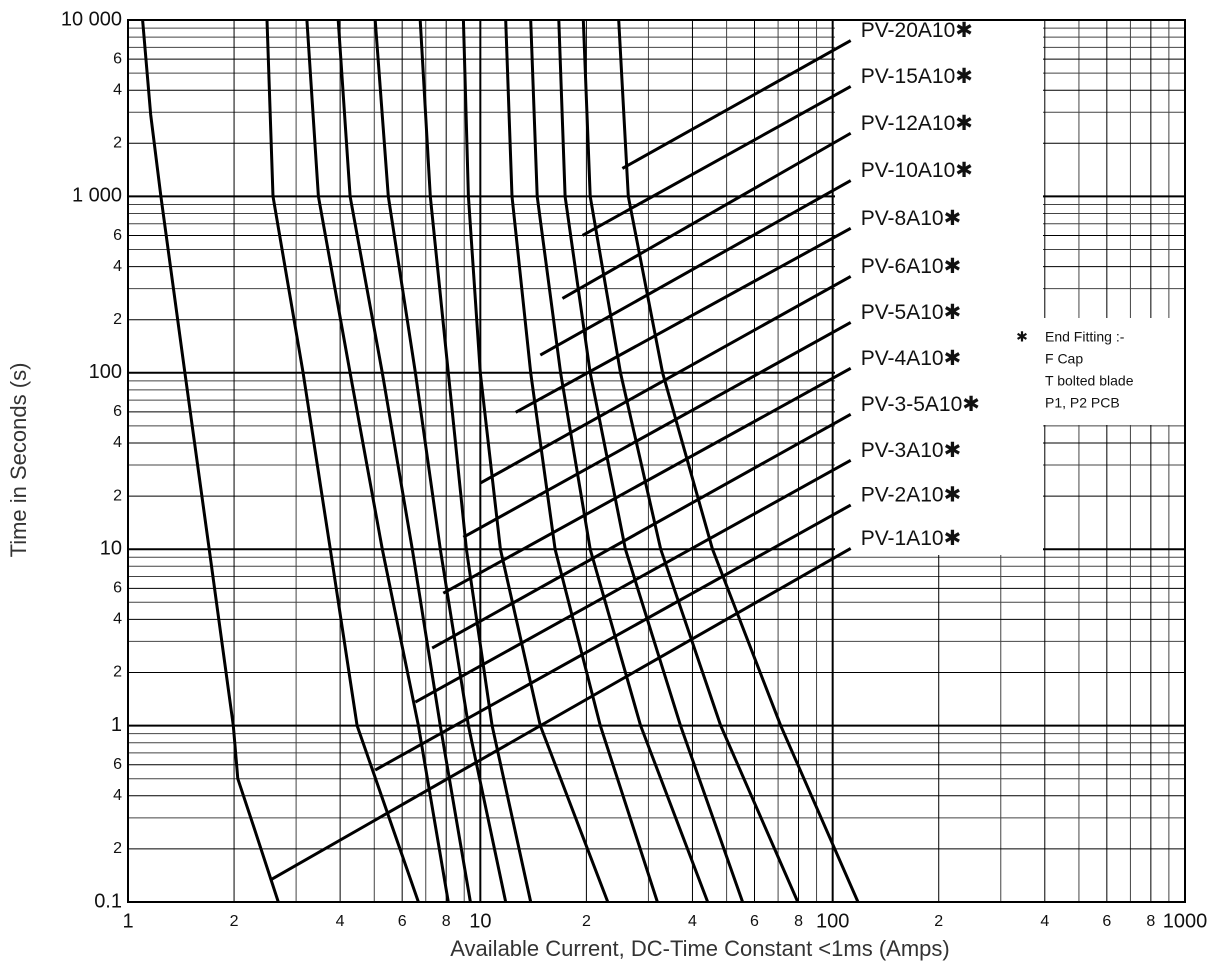  What do you see at coordinates (911, 538) in the screenshot?
I see `legend-label: PV-1A10✱` at bounding box center [911, 538].